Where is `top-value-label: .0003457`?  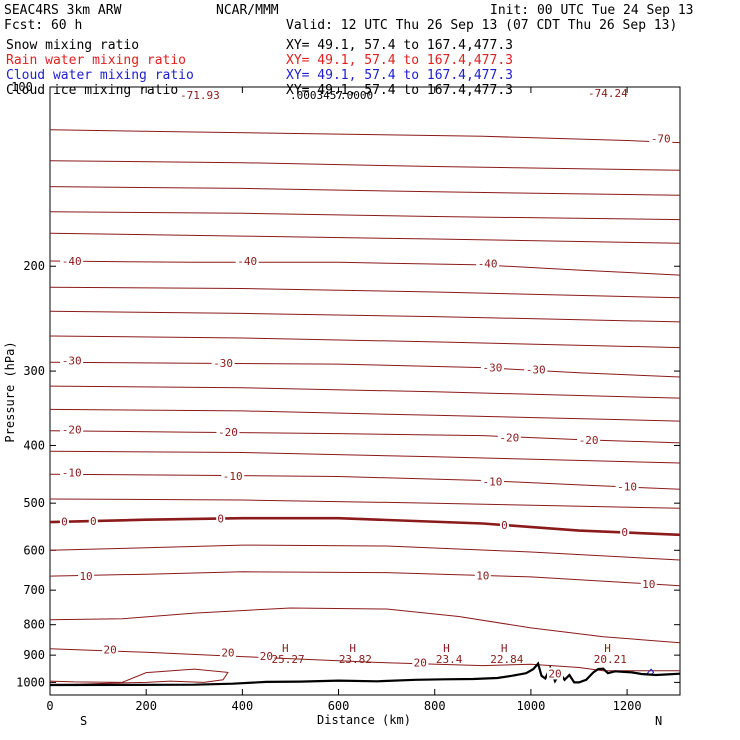 top-value-label: .0003457 is located at coordinates (316, 95).